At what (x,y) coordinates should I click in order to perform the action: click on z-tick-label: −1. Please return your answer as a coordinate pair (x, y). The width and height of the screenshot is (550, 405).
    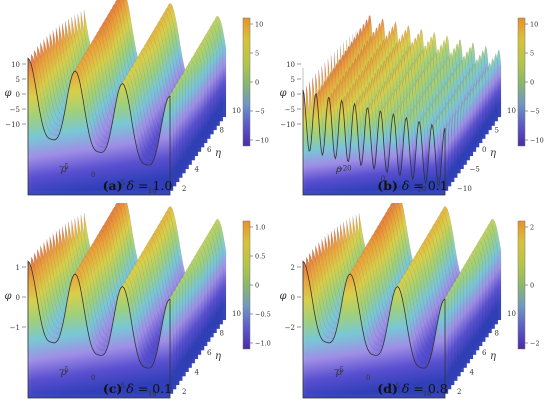
    Looking at the image, I should click on (15, 328).